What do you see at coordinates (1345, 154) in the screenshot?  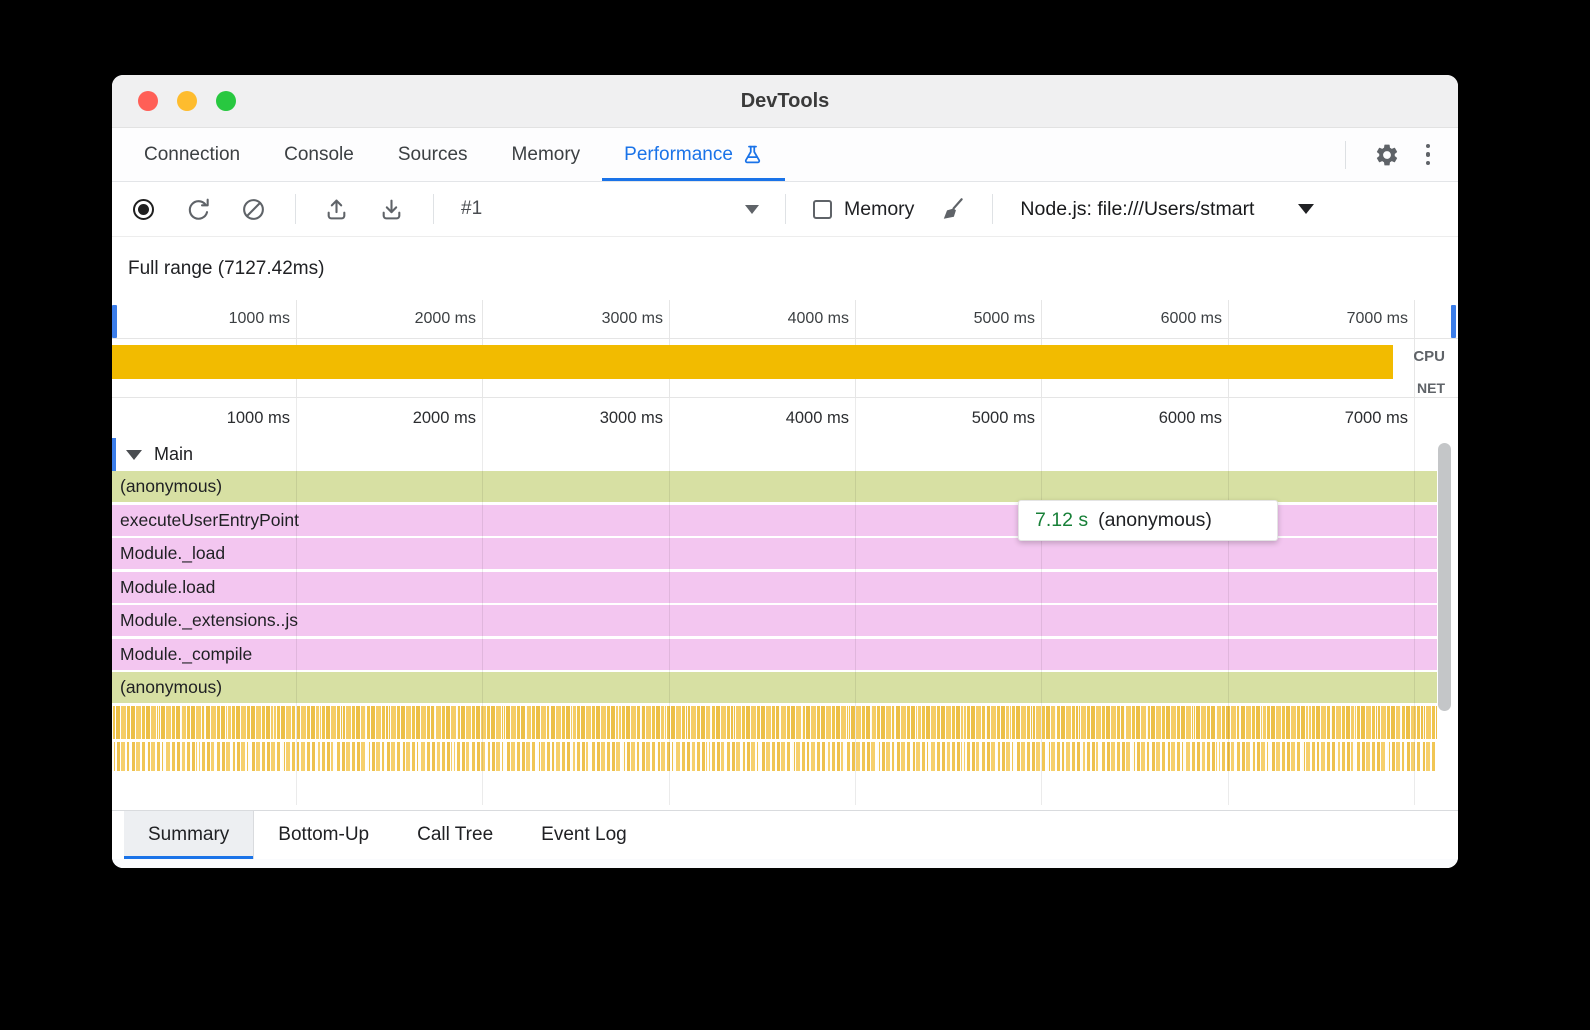 I see `tabbar-separator` at bounding box center [1345, 154].